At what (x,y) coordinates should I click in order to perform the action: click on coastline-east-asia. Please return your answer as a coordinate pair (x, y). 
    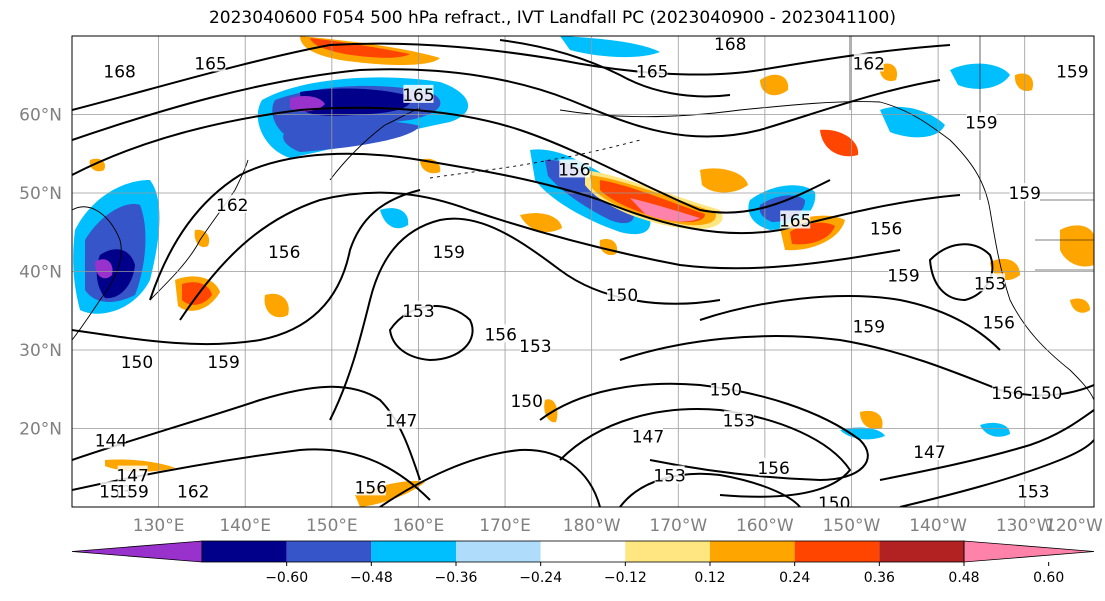
    Looking at the image, I should click on (97, 273).